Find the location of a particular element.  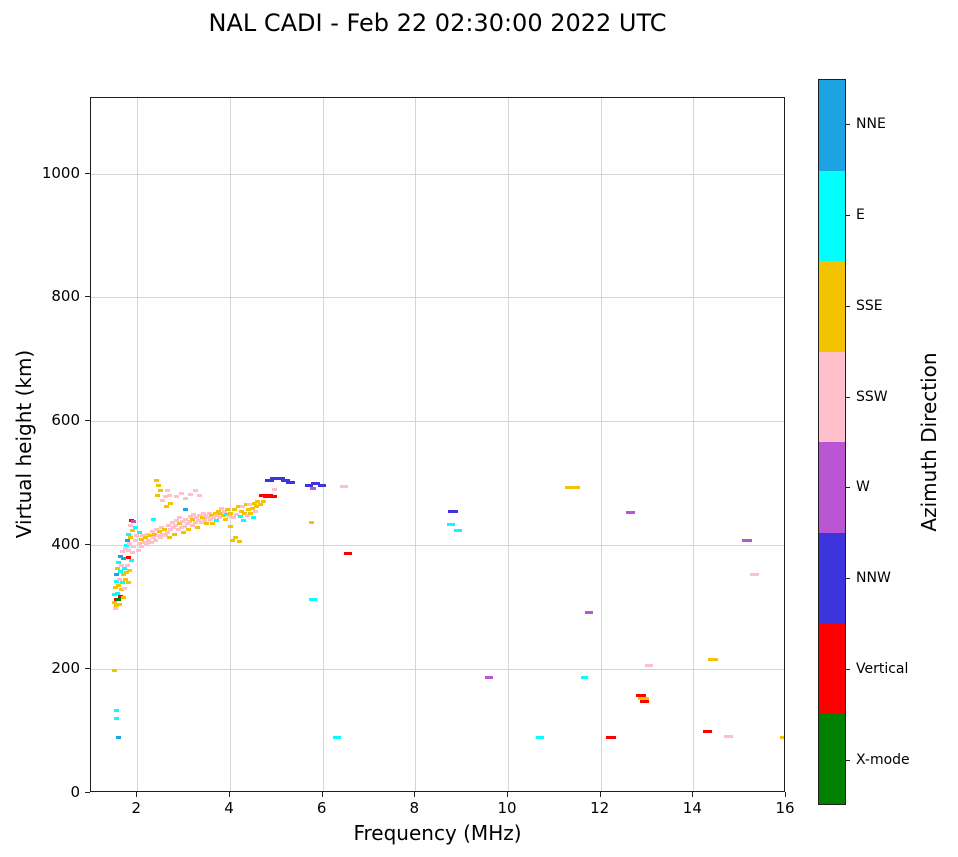

x-tick is located at coordinates (229, 794).